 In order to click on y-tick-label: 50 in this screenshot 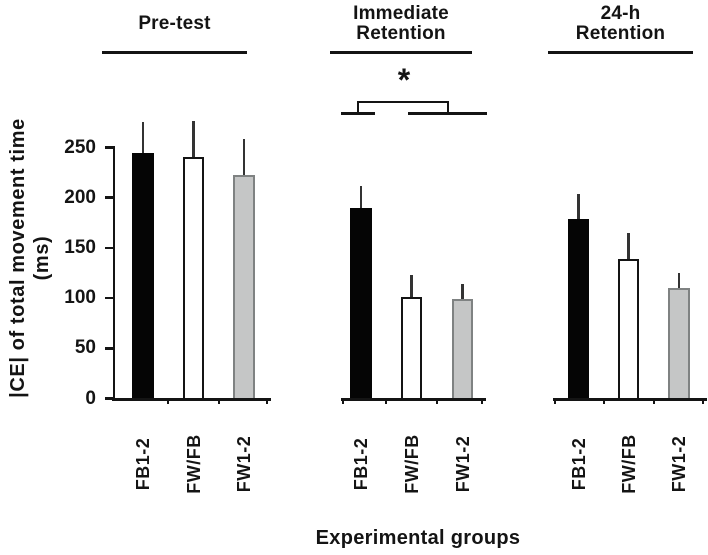, I will do `click(85, 348)`.